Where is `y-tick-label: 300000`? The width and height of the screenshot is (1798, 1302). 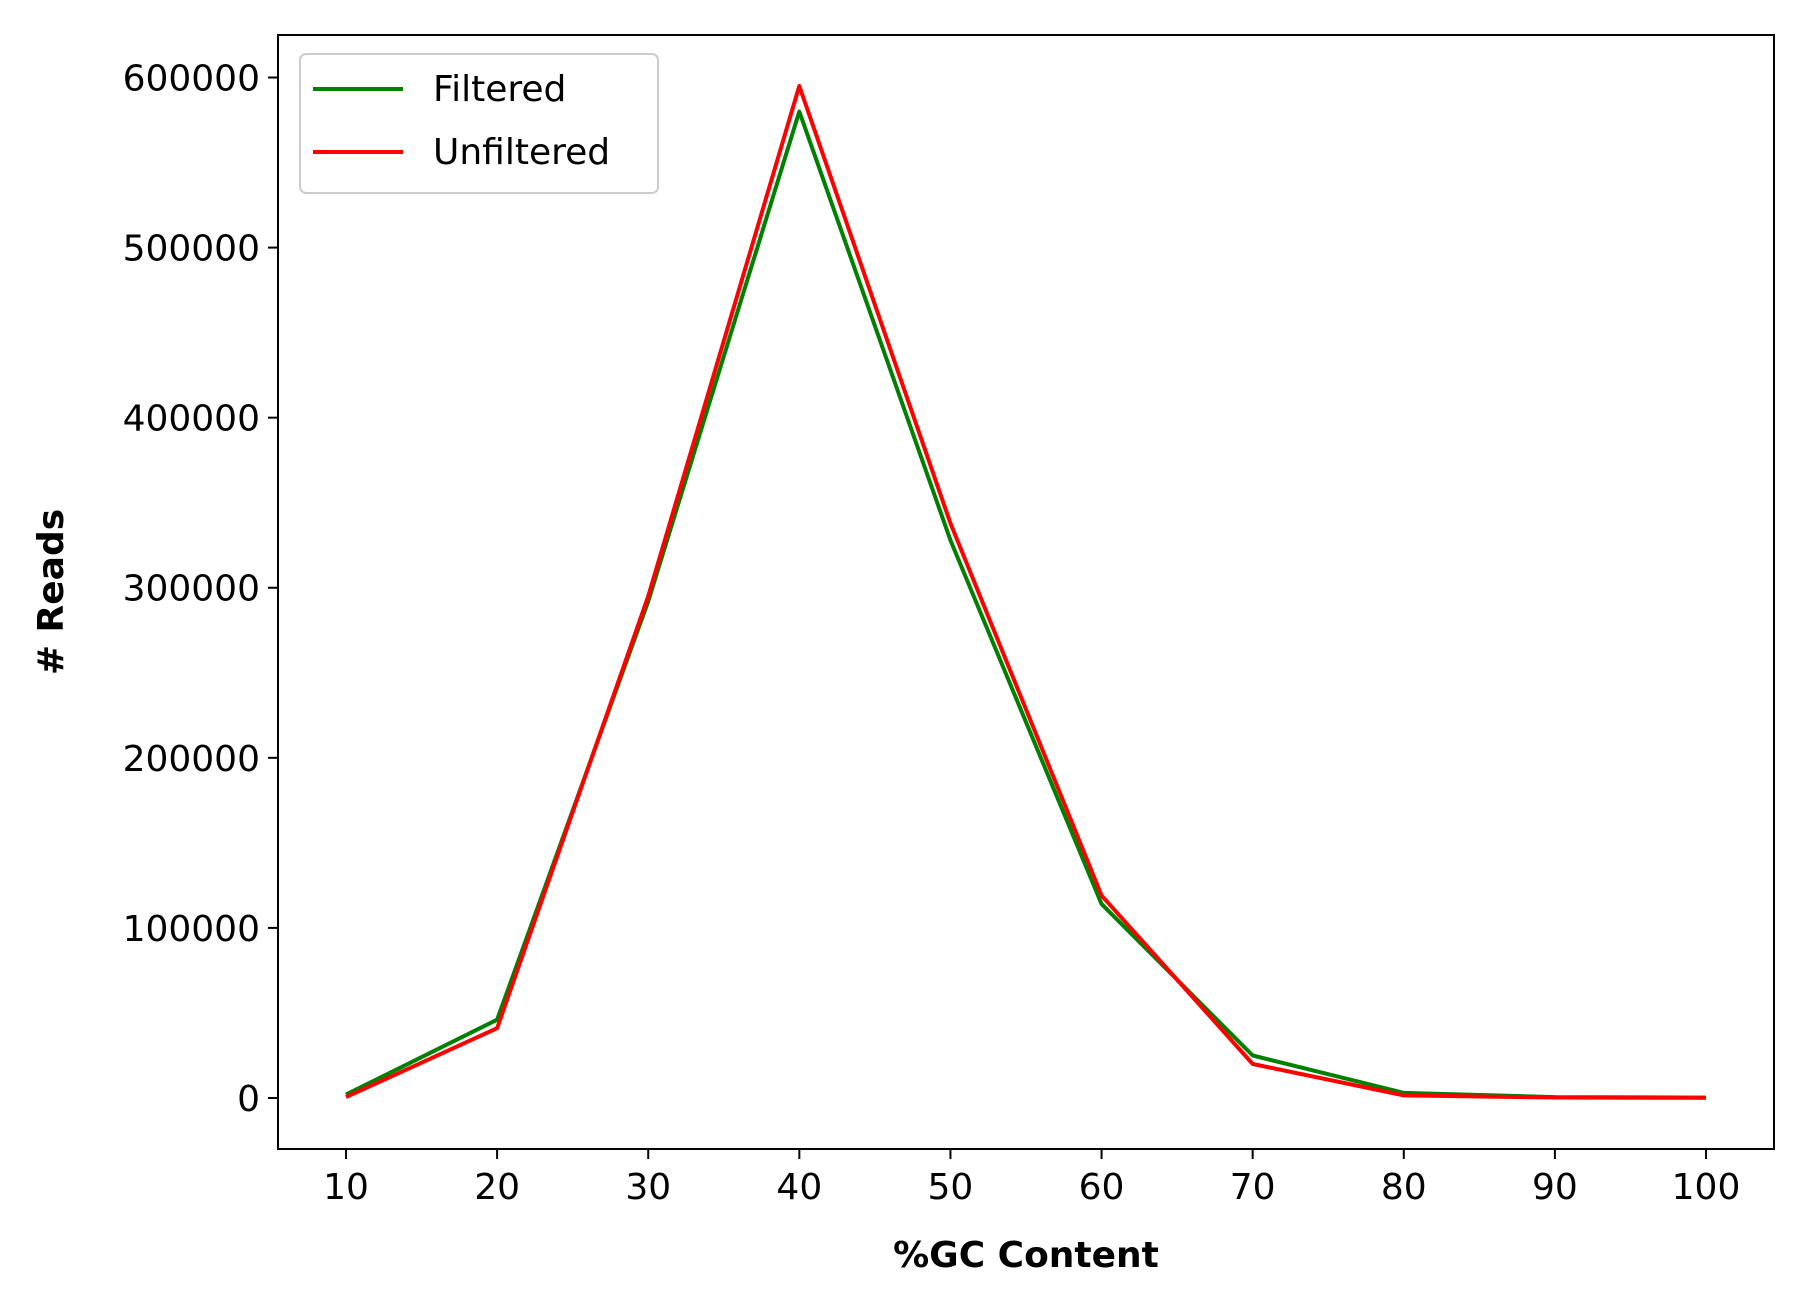 y-tick-label: 300000 is located at coordinates (191, 589).